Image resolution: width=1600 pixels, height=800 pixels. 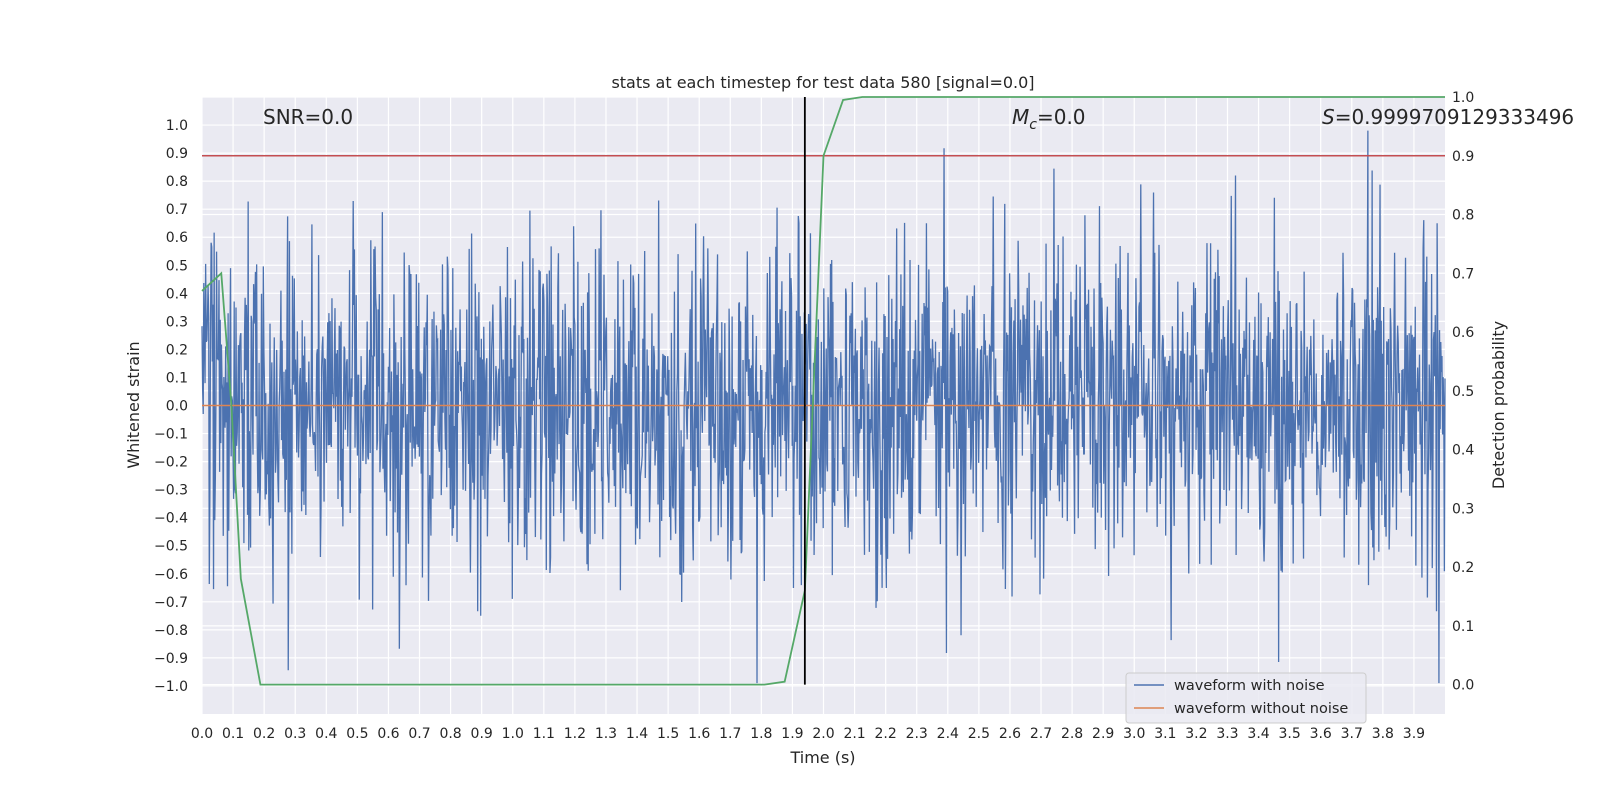 I want to click on y-tick-label: −0.9, so click(x=171, y=659).